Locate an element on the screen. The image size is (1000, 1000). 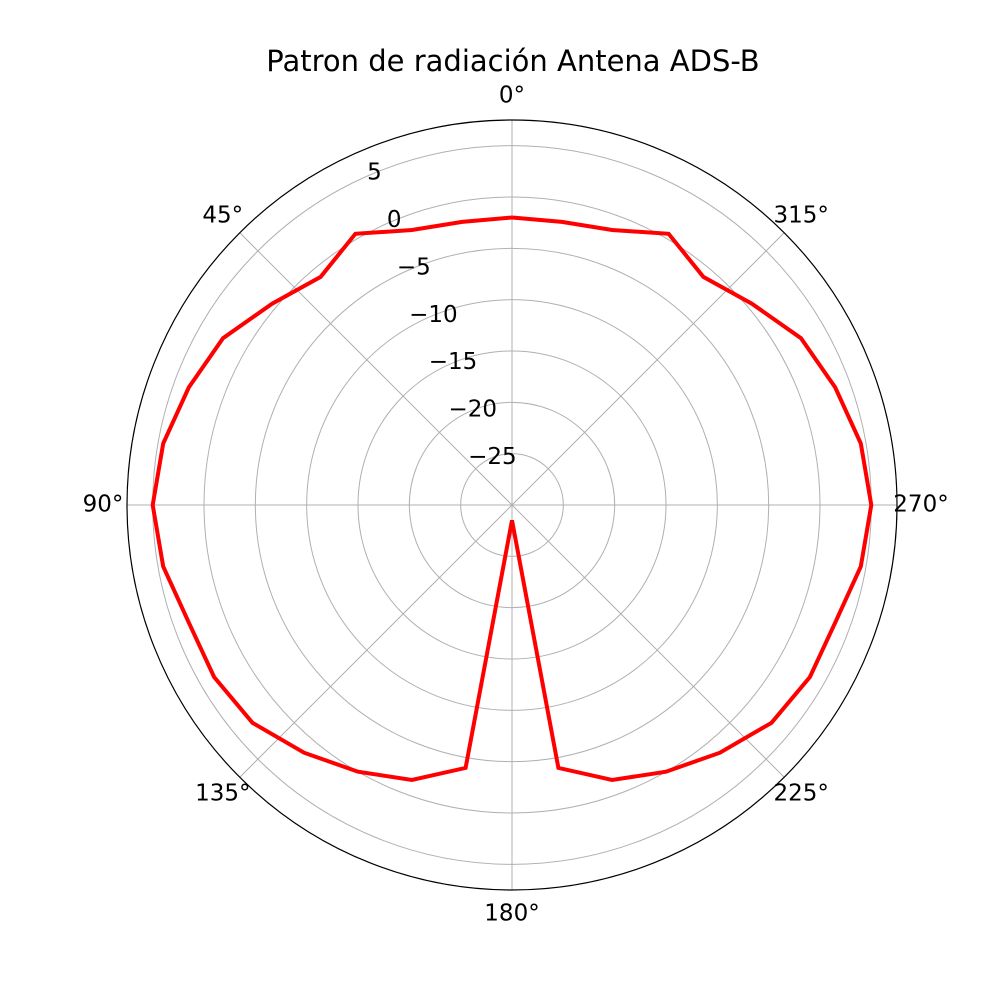
radial-tick-label: −25 is located at coordinates (492, 457).